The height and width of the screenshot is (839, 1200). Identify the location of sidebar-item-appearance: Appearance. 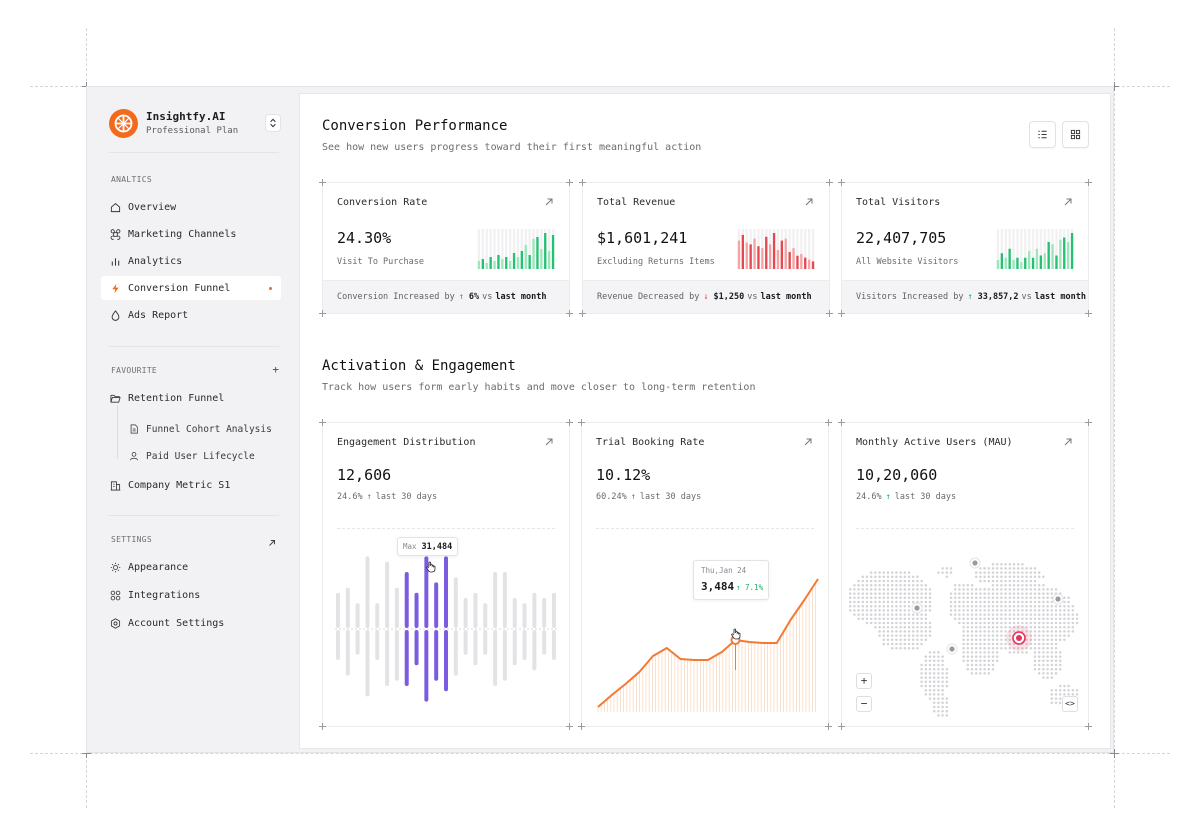
(191, 567).